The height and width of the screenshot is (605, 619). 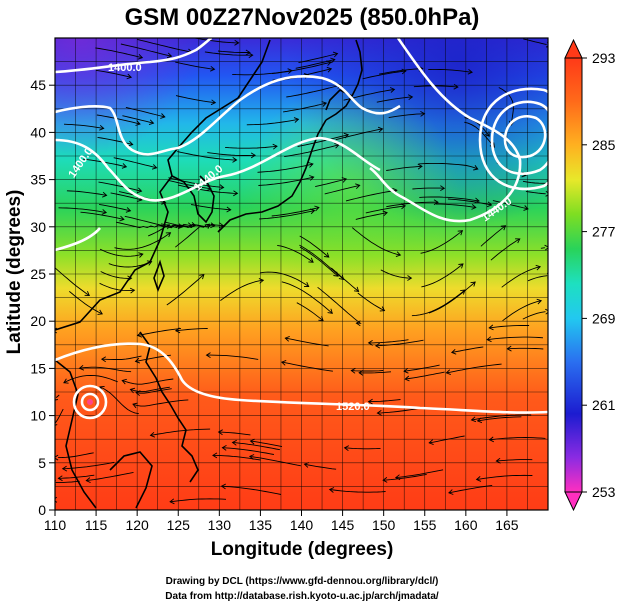 What do you see at coordinates (220, 525) in the screenshot?
I see `x-tick-label: 130` at bounding box center [220, 525].